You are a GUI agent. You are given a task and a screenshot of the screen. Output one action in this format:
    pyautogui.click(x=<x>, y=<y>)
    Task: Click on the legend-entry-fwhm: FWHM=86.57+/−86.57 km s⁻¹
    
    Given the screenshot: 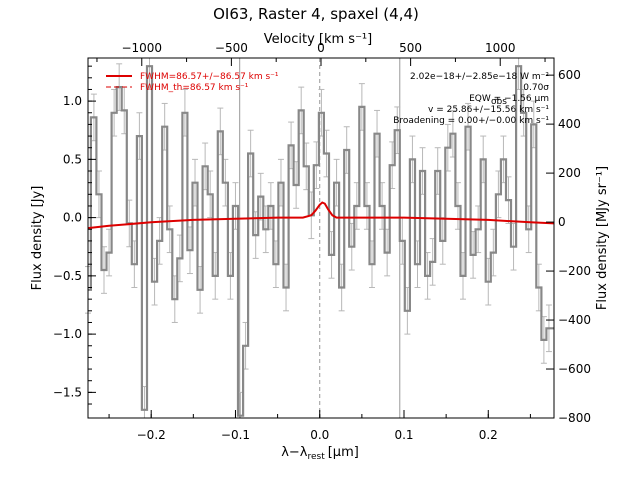 What is the action you would take?
    pyautogui.click(x=209, y=77)
    